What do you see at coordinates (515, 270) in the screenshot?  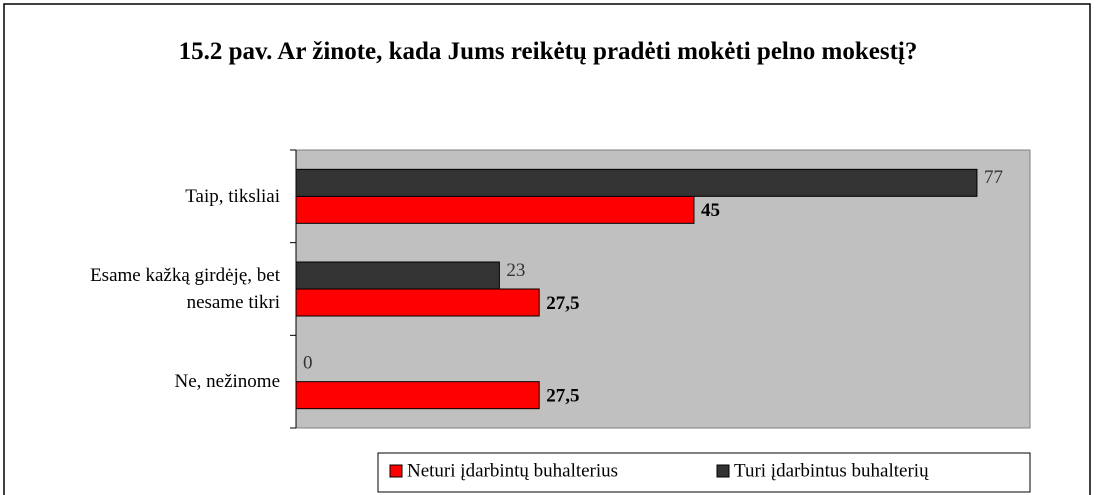 I see `value-label: 23` at bounding box center [515, 270].